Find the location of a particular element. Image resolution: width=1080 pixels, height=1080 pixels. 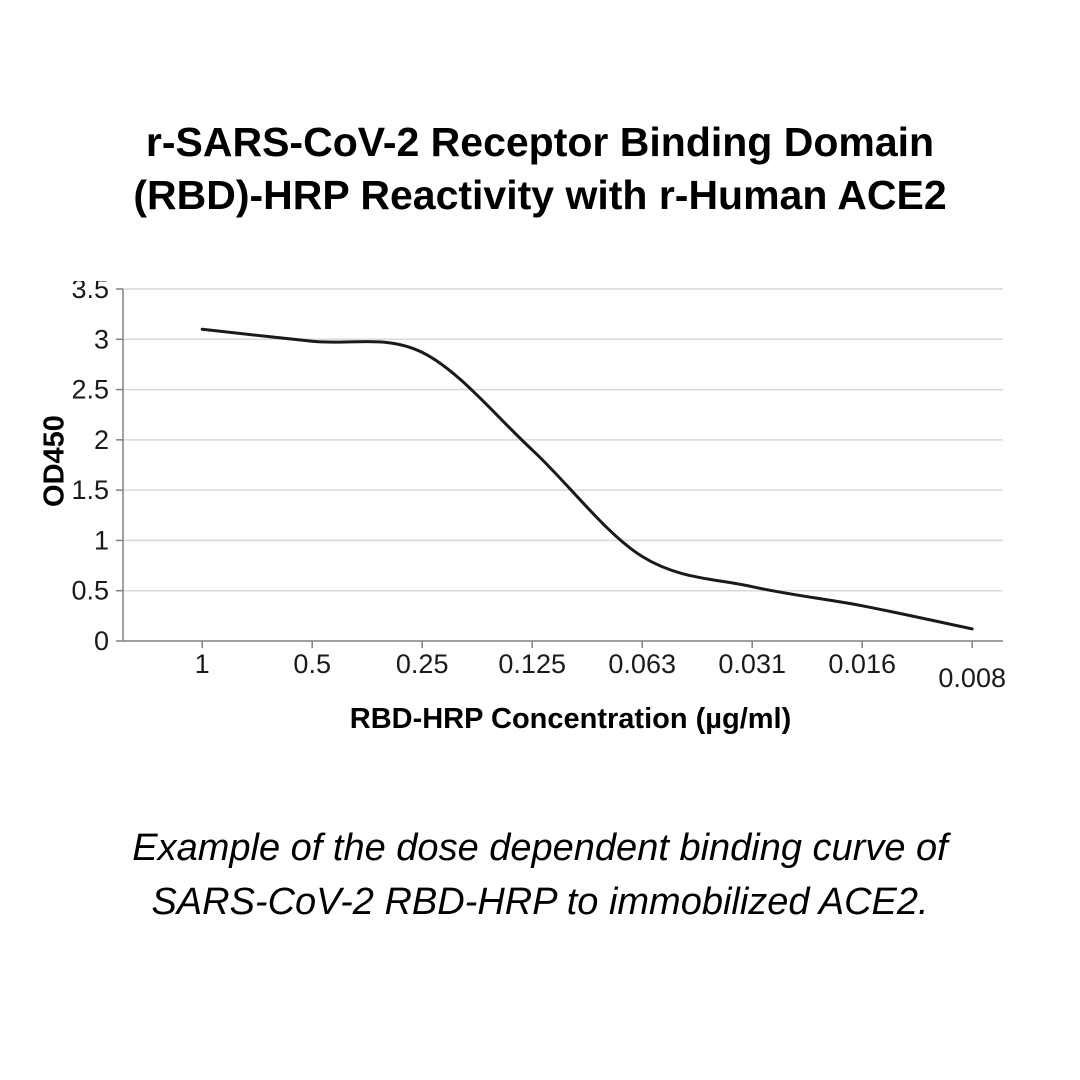

y-axis-title: OD450 is located at coordinates (54, 460).